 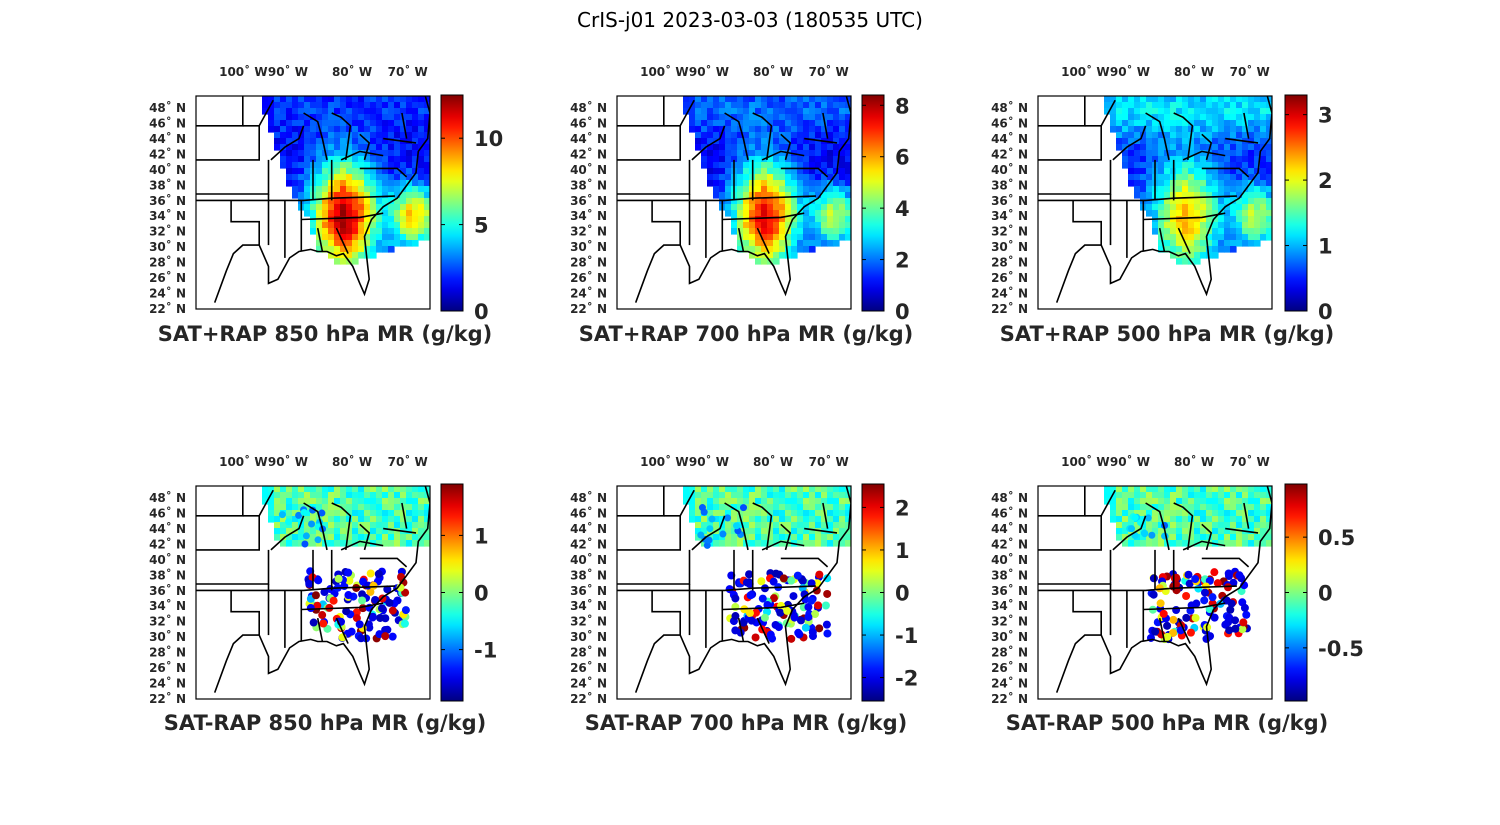 I want to click on panel-title: SAT-RAP 500 hPa MR (g/kg), so click(x=1167, y=723).